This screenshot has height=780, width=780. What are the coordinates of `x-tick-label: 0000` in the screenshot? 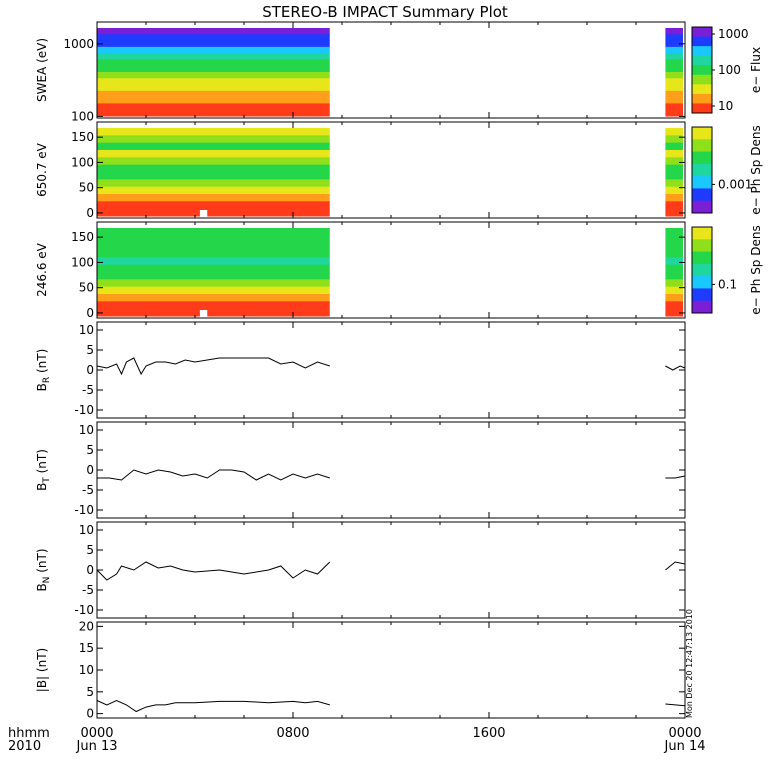 It's located at (684, 733).